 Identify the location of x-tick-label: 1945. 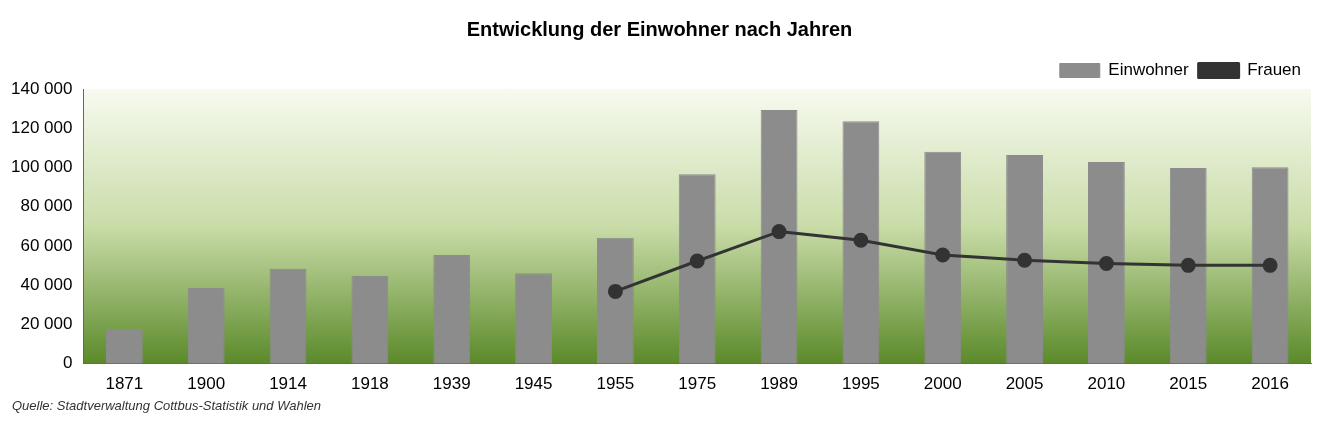
(533, 384).